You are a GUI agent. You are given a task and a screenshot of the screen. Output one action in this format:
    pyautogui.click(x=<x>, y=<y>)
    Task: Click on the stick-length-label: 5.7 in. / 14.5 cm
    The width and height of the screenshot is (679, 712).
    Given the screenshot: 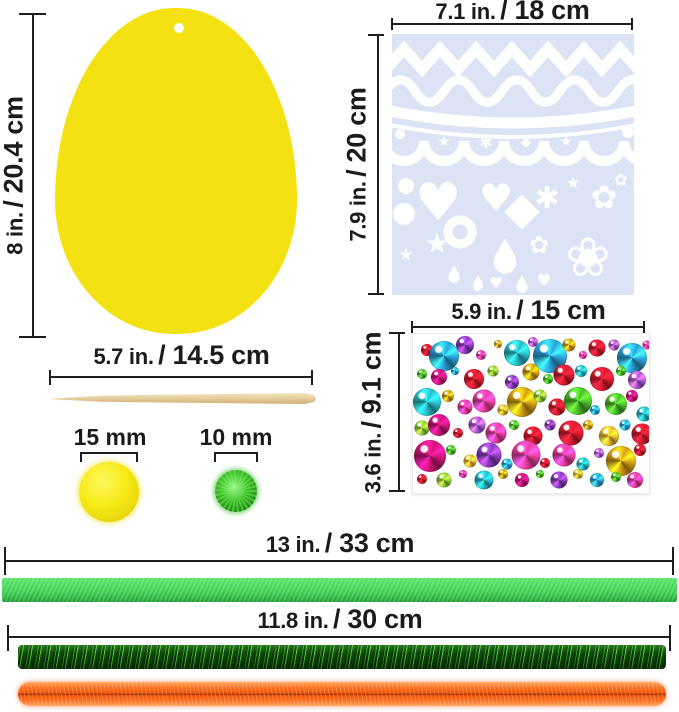 What is the action you would take?
    pyautogui.click(x=181, y=357)
    